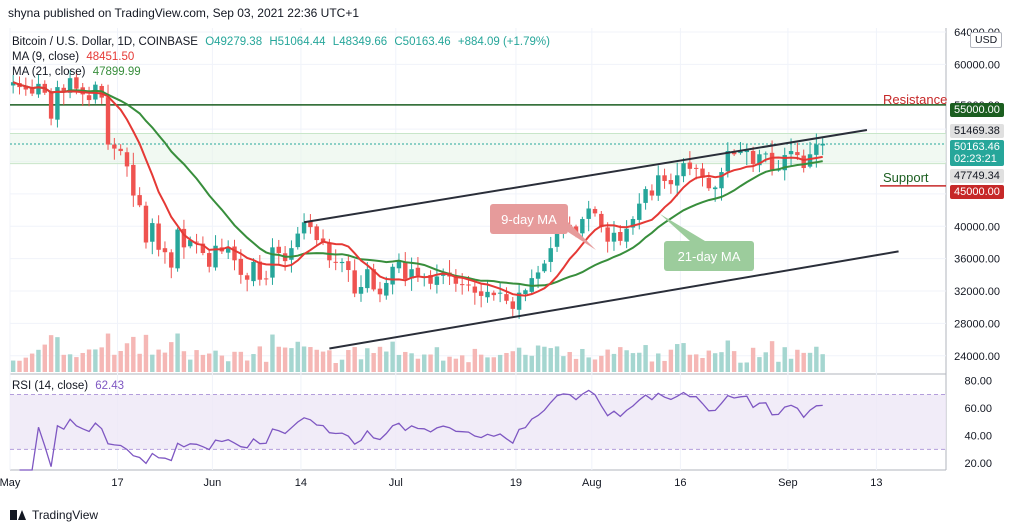  I want to click on time-tick-label: 19, so click(516, 483).